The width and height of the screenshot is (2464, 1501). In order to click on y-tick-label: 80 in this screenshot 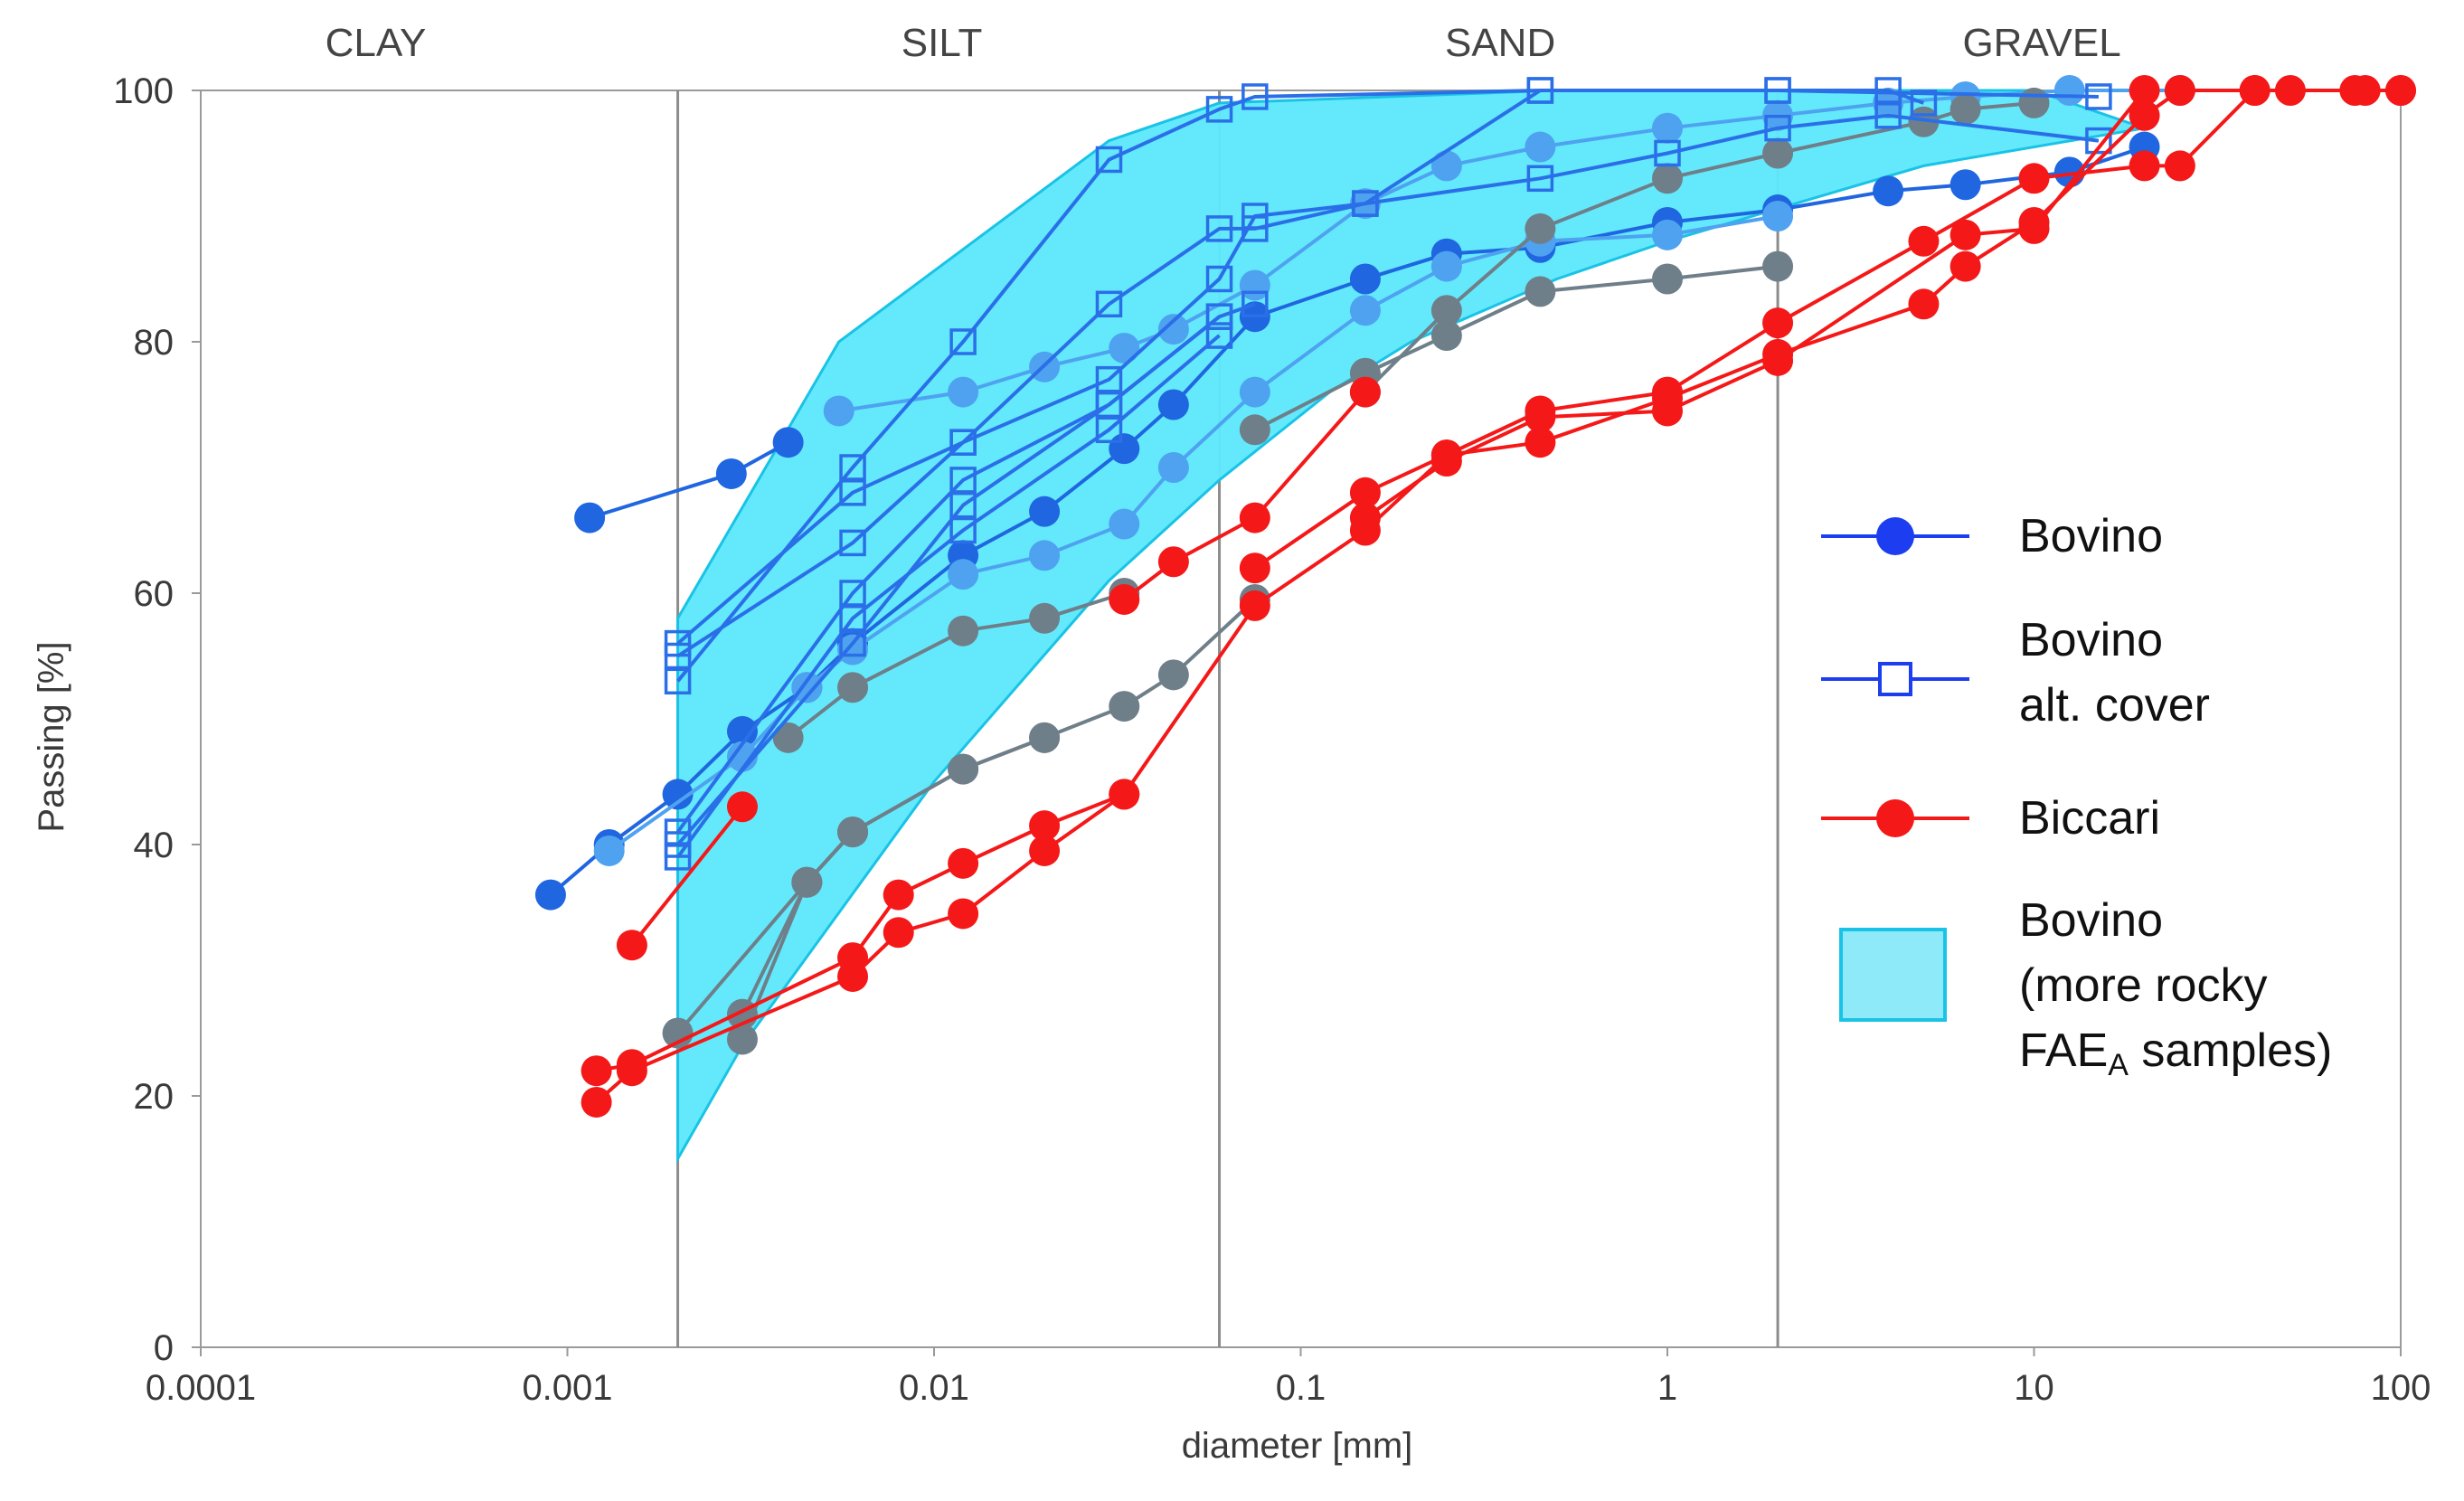, I will do `click(154, 343)`.